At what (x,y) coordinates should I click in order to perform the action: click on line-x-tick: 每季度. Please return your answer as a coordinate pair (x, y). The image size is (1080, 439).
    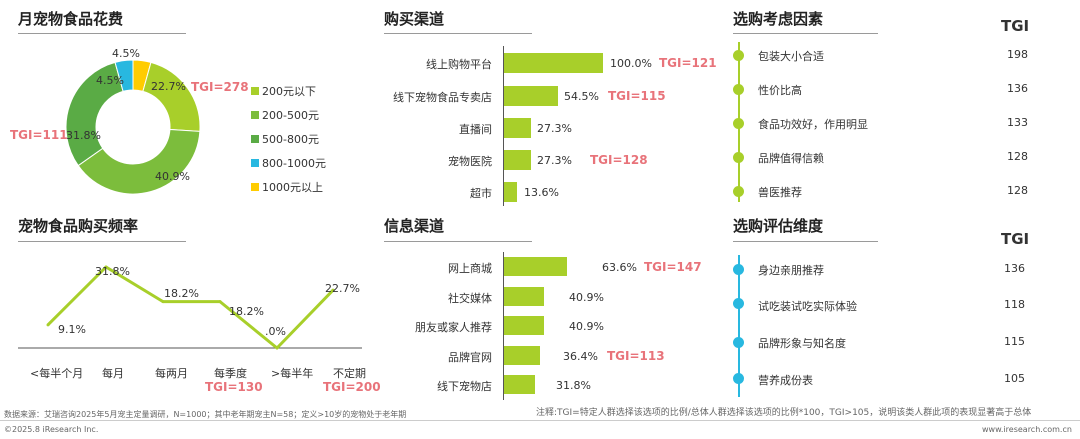
    Looking at the image, I should click on (230, 373).